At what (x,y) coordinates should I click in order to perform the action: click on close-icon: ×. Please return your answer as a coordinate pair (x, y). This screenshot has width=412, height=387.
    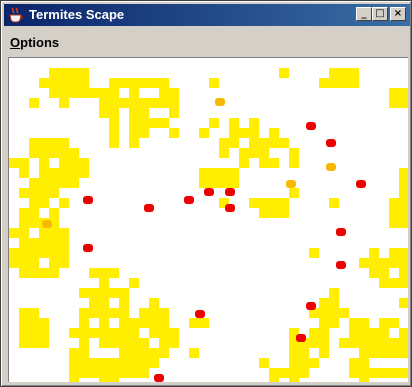
    Looking at the image, I should click on (398, 13).